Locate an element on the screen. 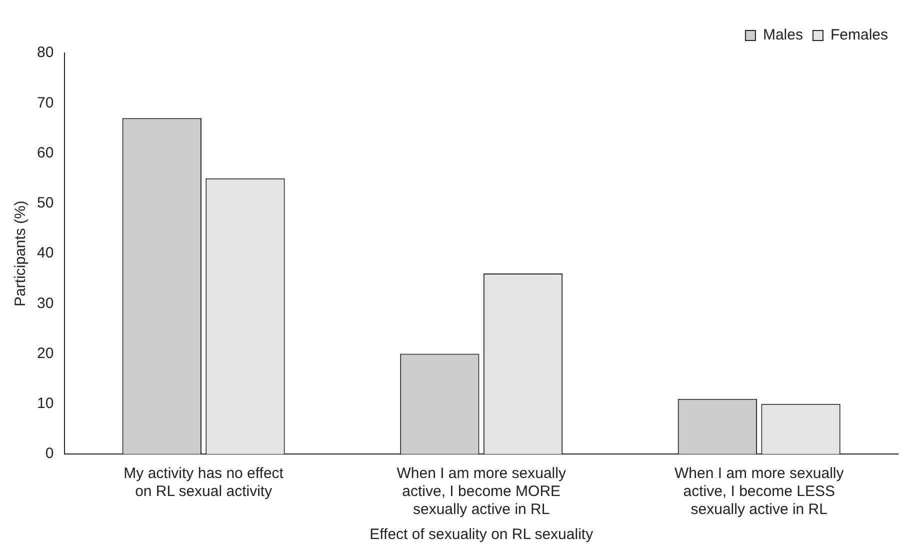 Image resolution: width=916 pixels, height=556 pixels. legend-label: Males is located at coordinates (782, 35).